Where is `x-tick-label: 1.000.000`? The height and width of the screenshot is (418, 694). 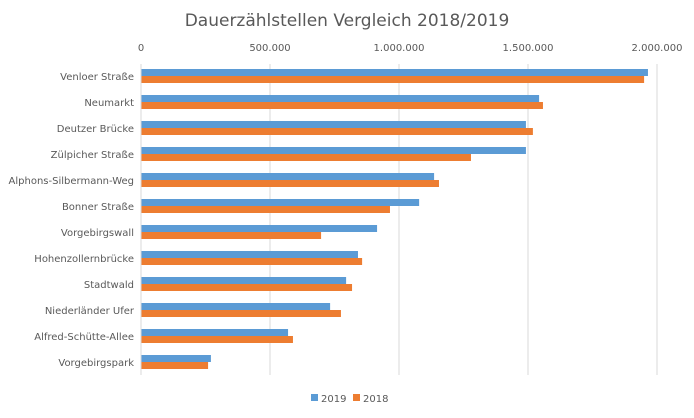 x-tick-label: 1.000.000 is located at coordinates (399, 48).